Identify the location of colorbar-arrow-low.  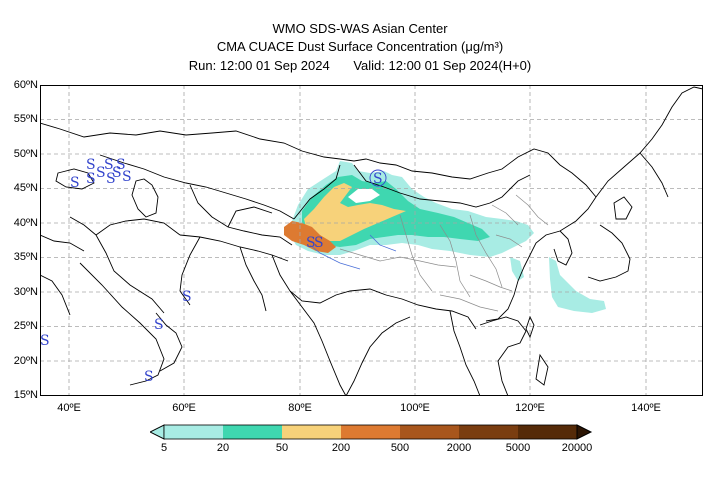
(157, 432).